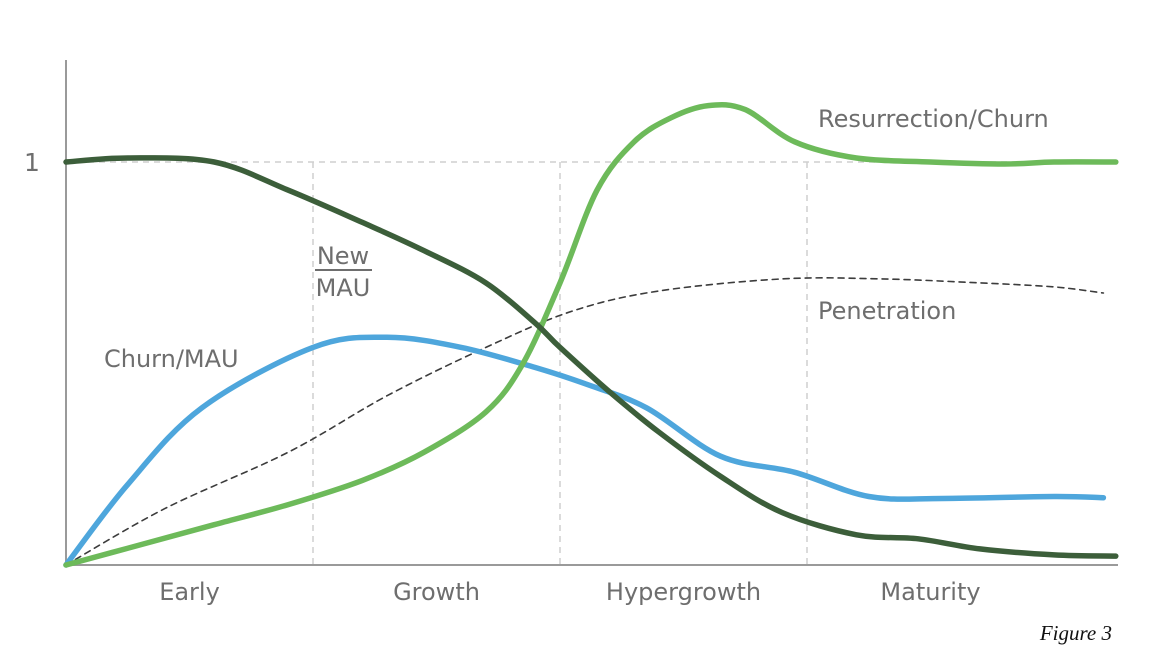  Describe the element at coordinates (436, 592) in the screenshot. I see `category-label-growth: Growth` at that location.